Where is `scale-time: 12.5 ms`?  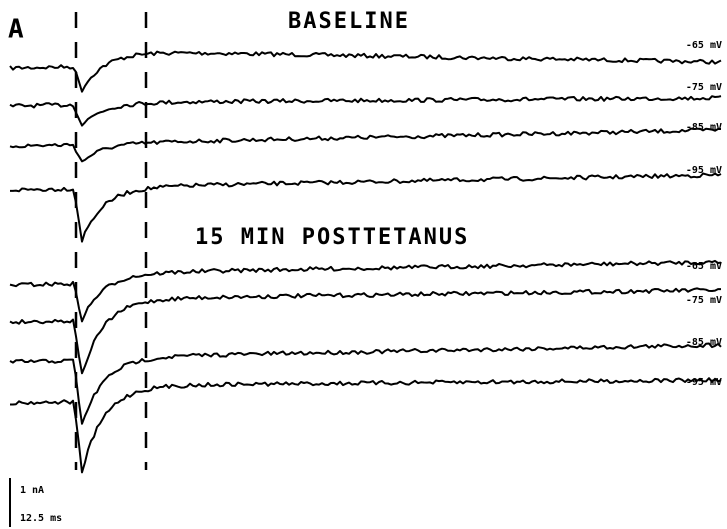
scale-time: 12.5 ms is located at coordinates (41, 518).